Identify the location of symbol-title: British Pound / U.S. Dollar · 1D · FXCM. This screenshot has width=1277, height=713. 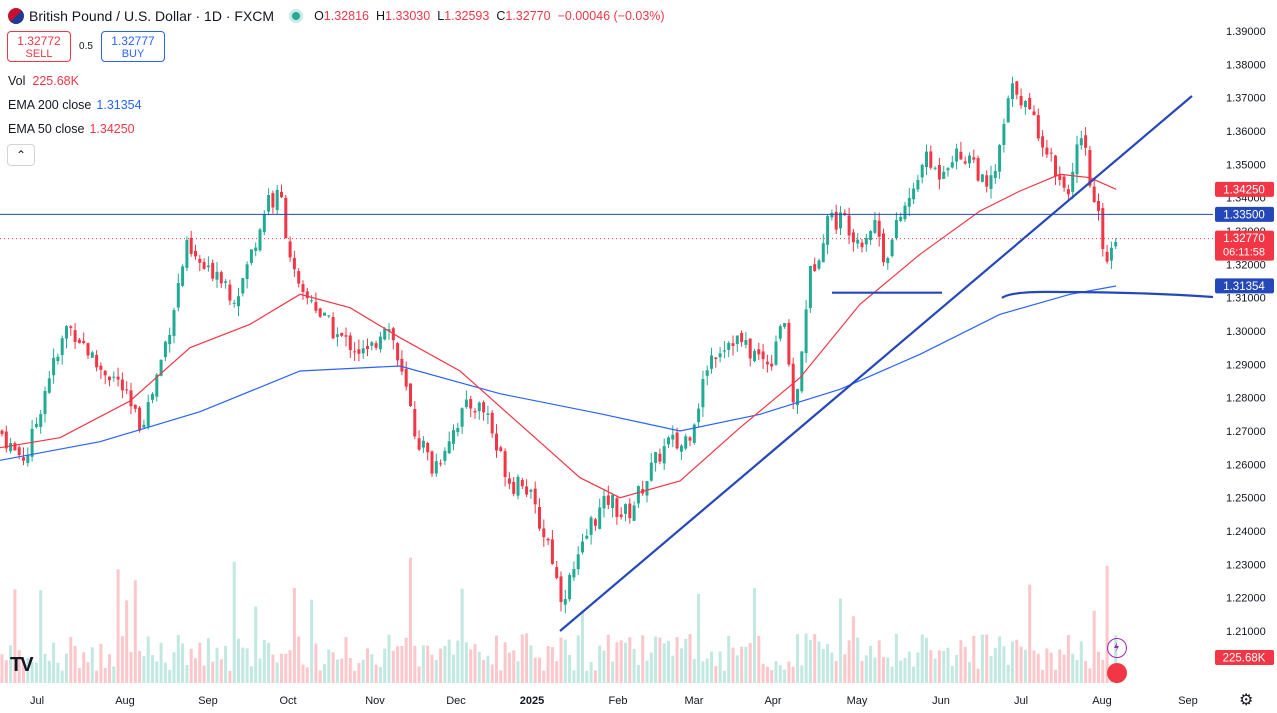
(152, 16).